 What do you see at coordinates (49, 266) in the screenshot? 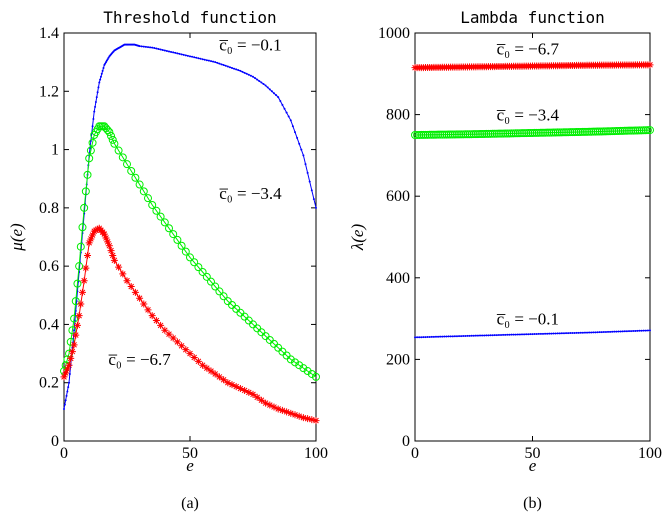
I see `y-tick-label: 0.6` at bounding box center [49, 266].